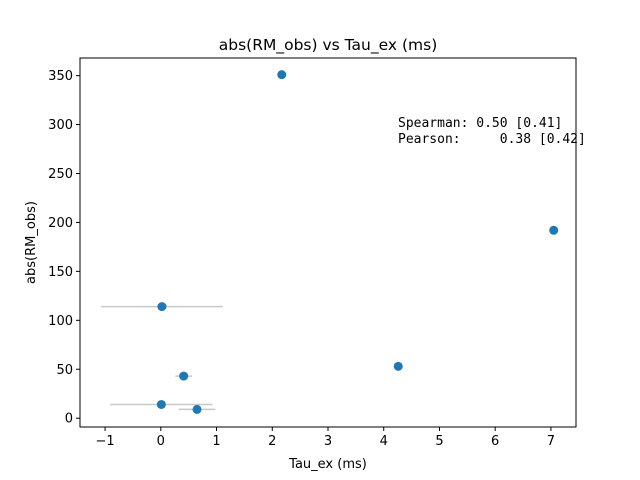  Describe the element at coordinates (272, 441) in the screenshot. I see `x-tick-label: 2` at that location.